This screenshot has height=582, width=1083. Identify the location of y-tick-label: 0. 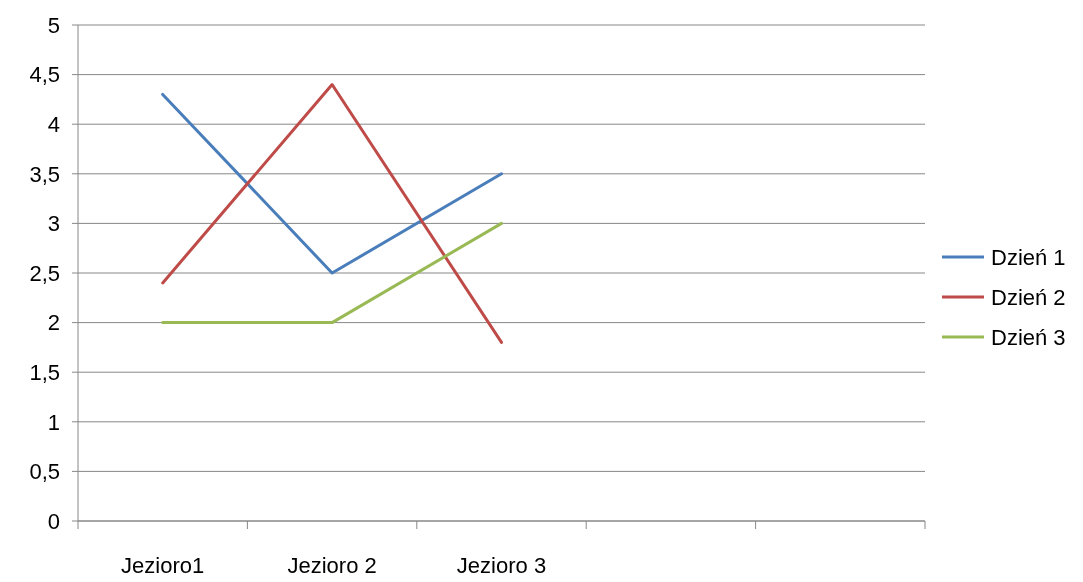
(53, 521).